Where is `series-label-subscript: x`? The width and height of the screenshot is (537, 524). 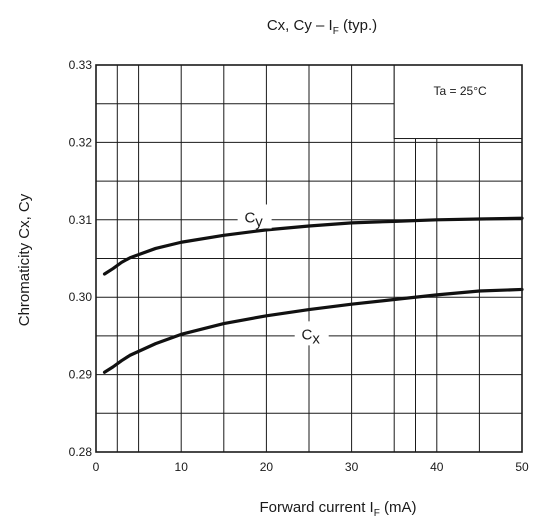
series-label-subscript: x is located at coordinates (316, 338).